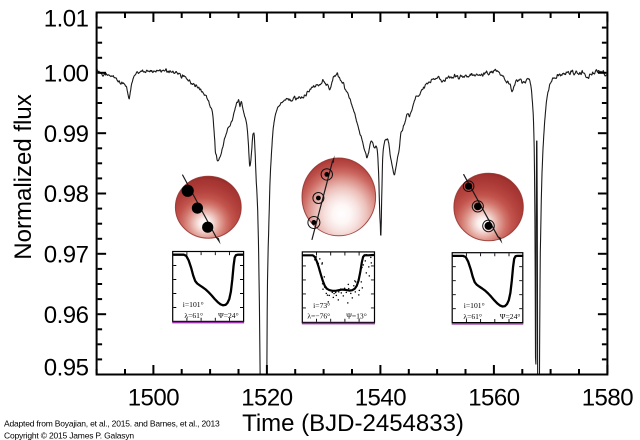 The image size is (640, 440). Describe the element at coordinates (381, 398) in the screenshot. I see `svg-text: 1540` at that location.